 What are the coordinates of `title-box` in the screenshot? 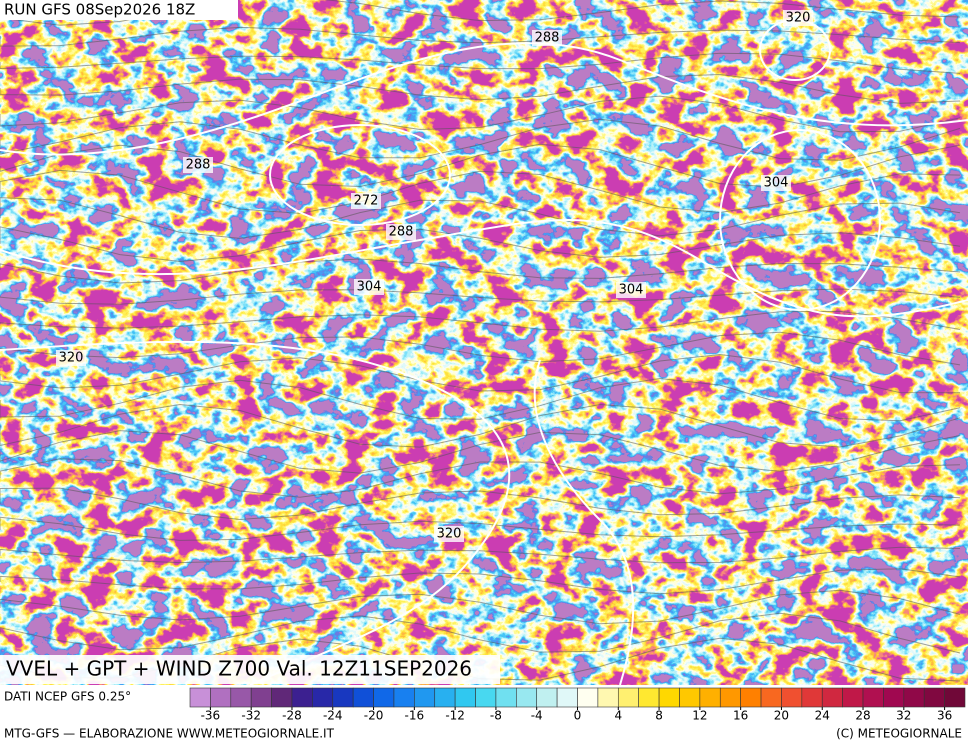 It's located at (250, 669).